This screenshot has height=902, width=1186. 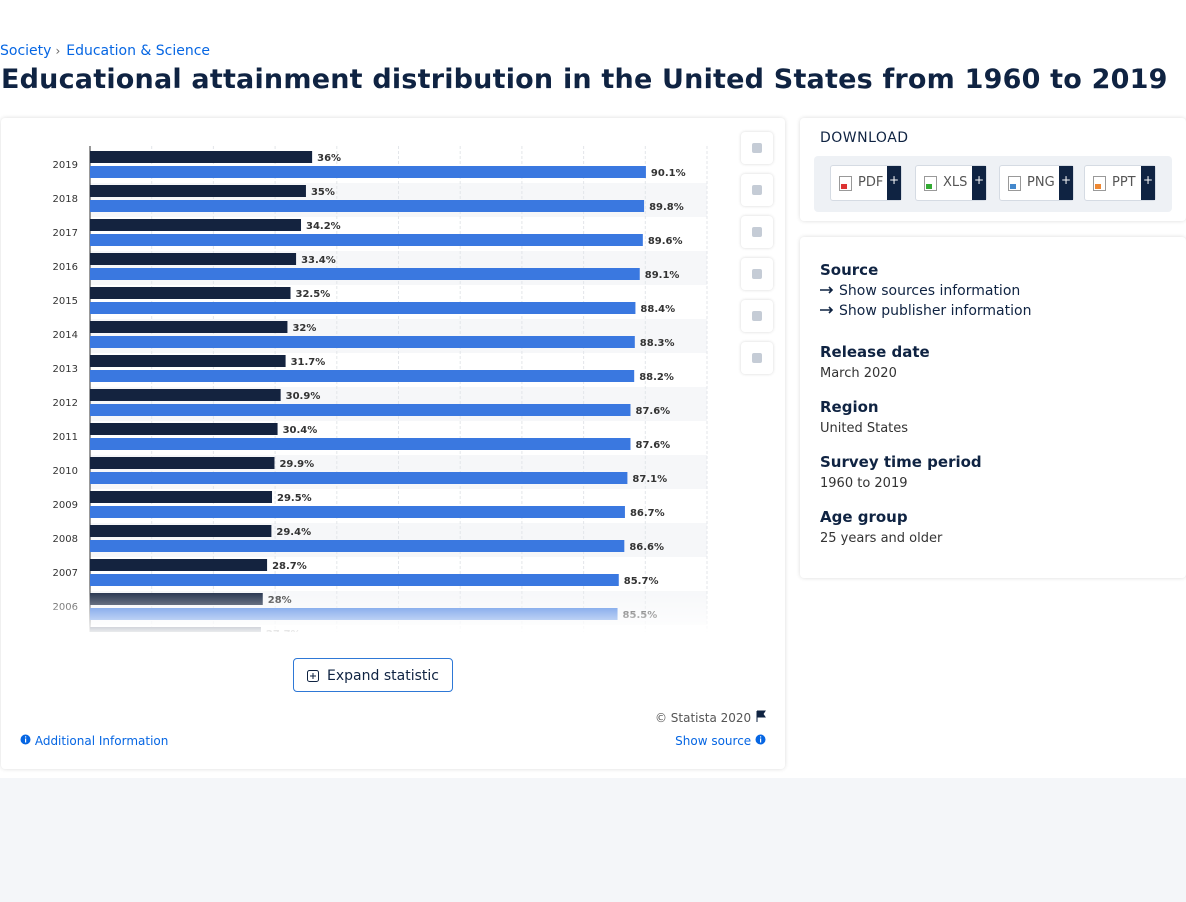 What do you see at coordinates (901, 472) in the screenshot?
I see `detail-period: Survey time period 1960 to 2019` at bounding box center [901, 472].